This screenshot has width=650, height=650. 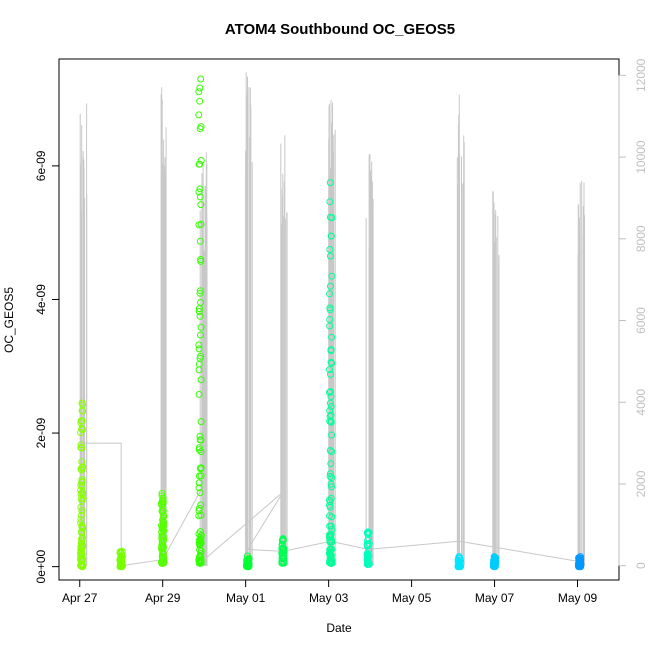 What do you see at coordinates (246, 598) in the screenshot?
I see `x-tick-label: May 01` at bounding box center [246, 598].